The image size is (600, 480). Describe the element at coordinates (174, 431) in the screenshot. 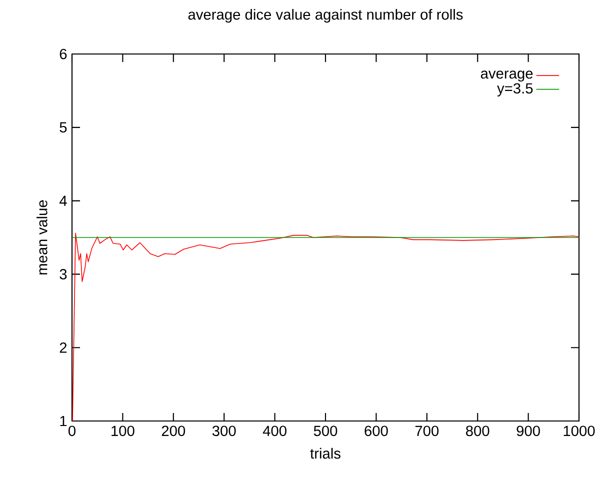

I see `x-tick-label: 200` at that location.